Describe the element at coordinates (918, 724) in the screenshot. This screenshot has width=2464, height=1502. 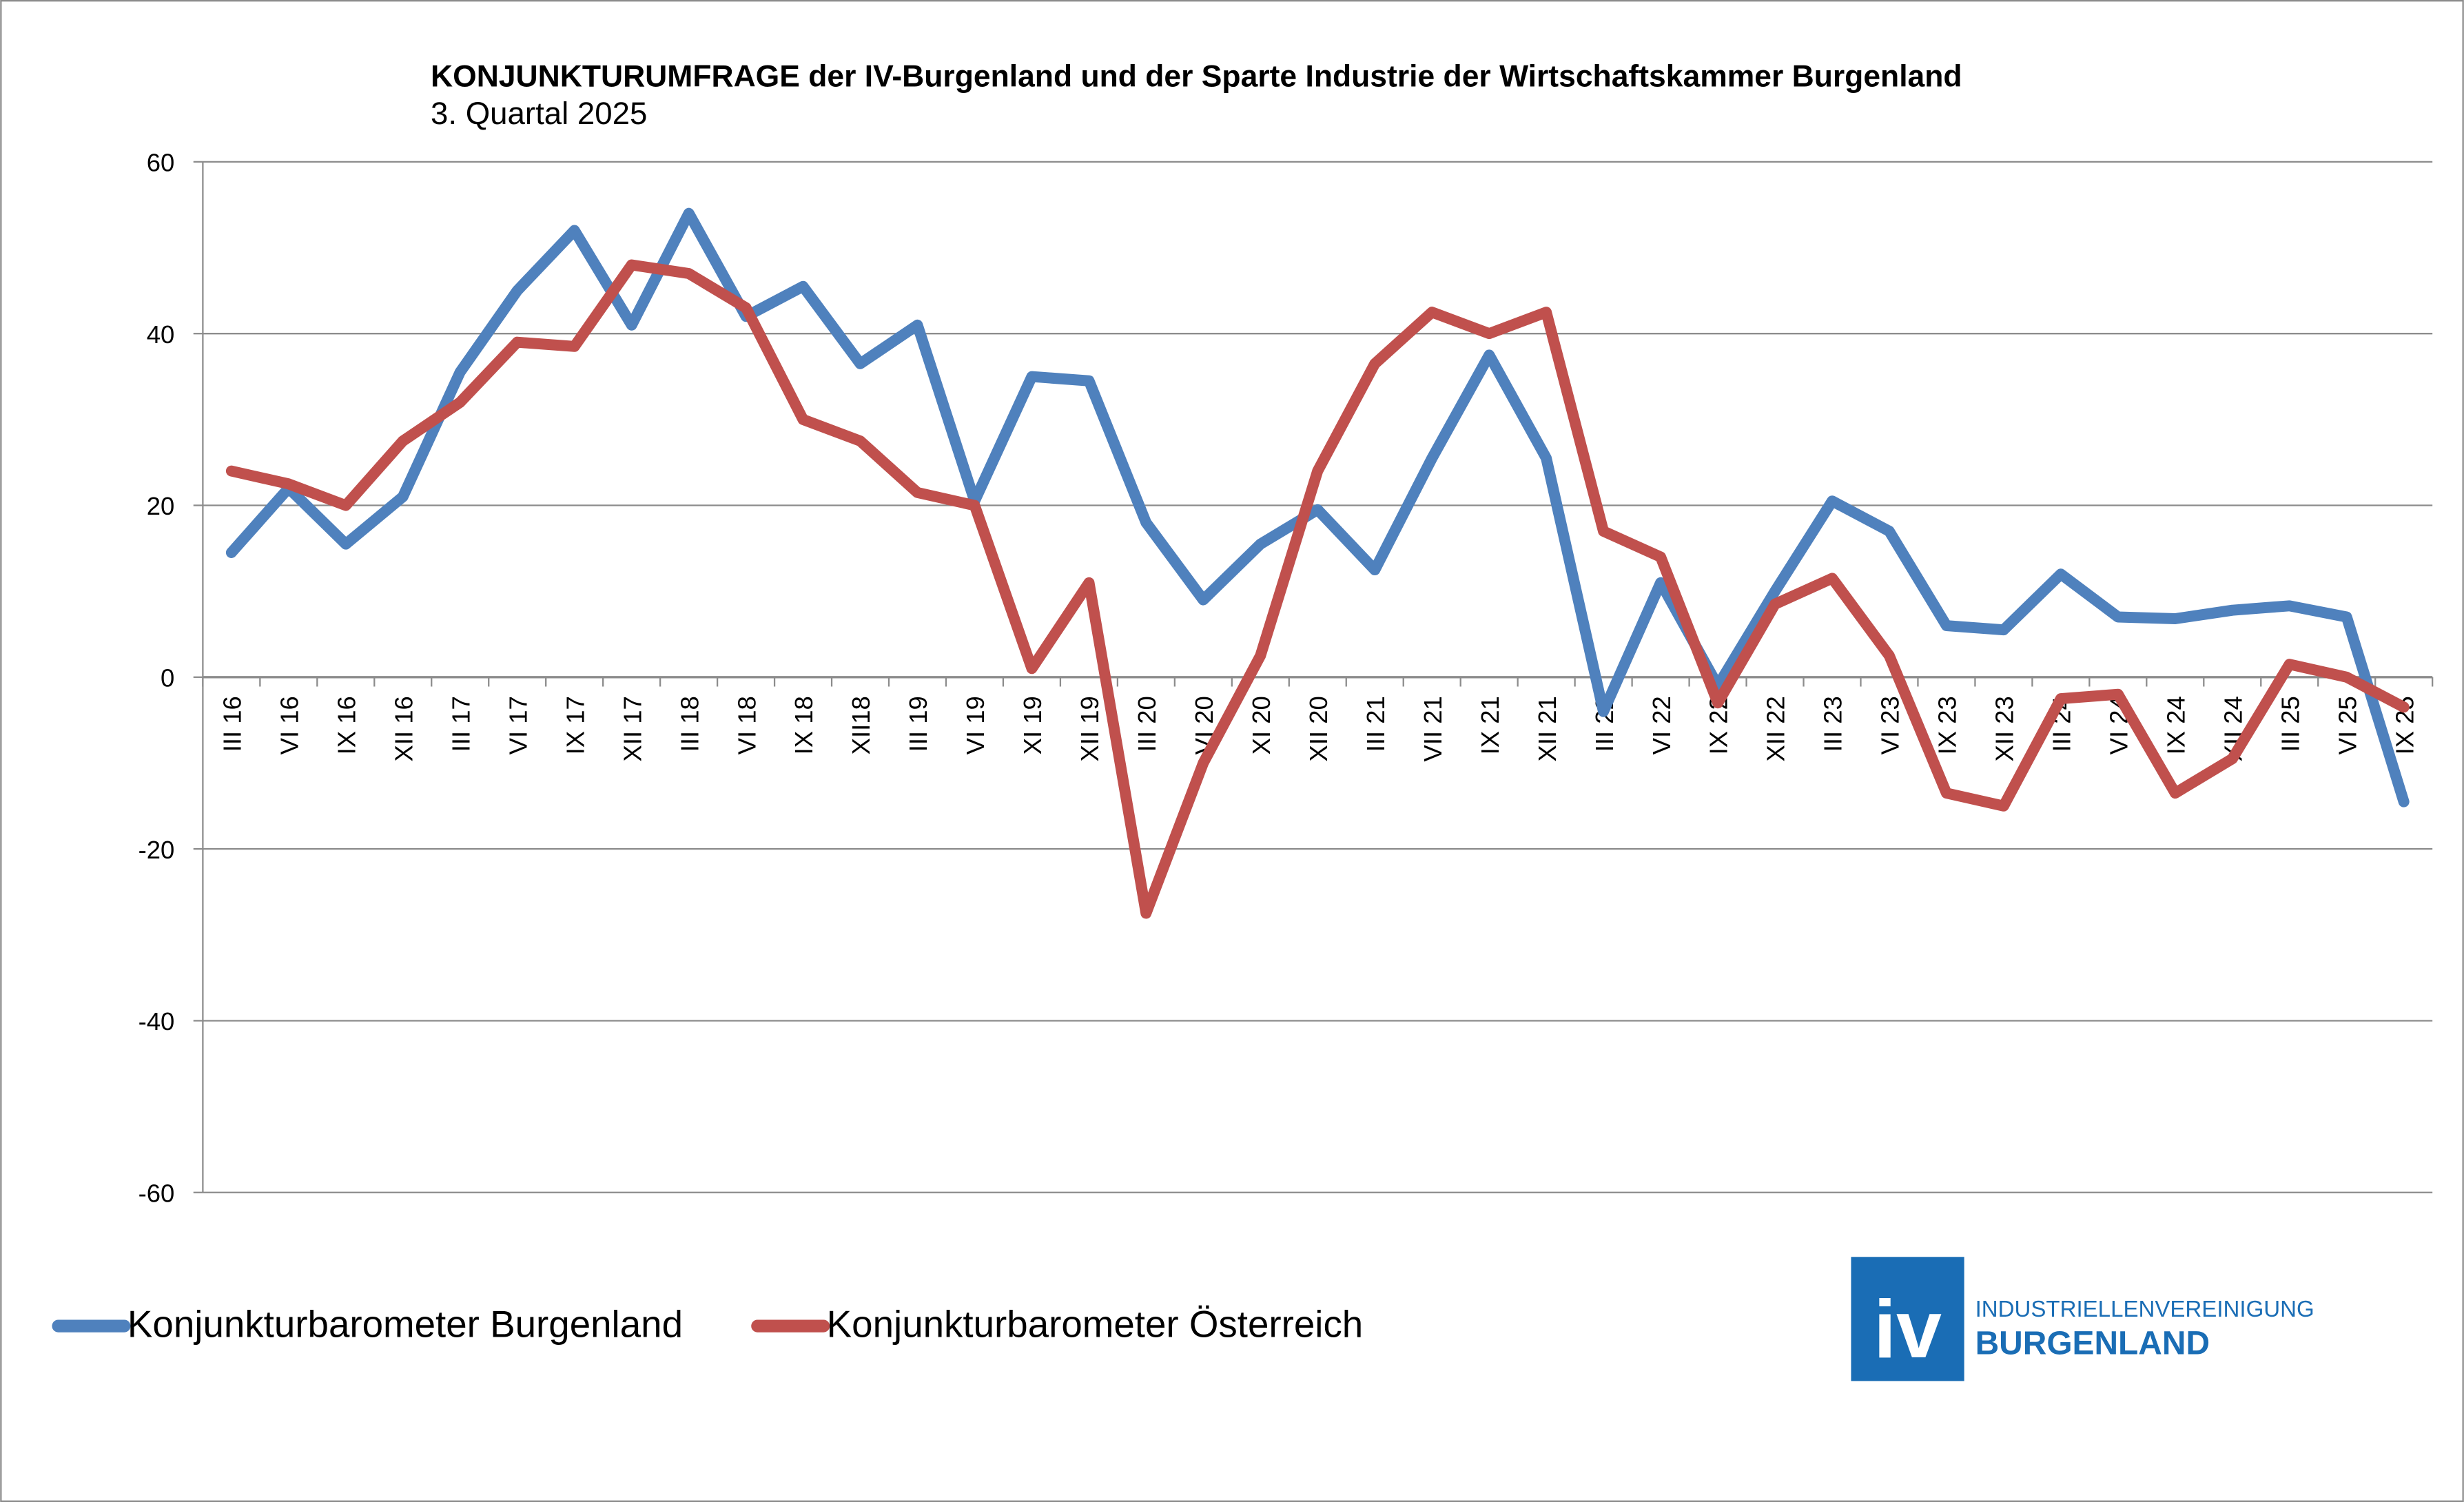
I see `x-tick-label: III 19` at that location.